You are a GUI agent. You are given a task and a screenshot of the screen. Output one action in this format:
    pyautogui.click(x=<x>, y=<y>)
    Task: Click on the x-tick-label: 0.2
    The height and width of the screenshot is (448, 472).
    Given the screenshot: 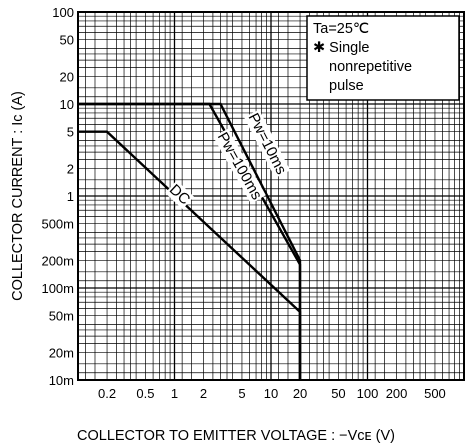 What is the action you would take?
    pyautogui.click(x=107, y=393)
    